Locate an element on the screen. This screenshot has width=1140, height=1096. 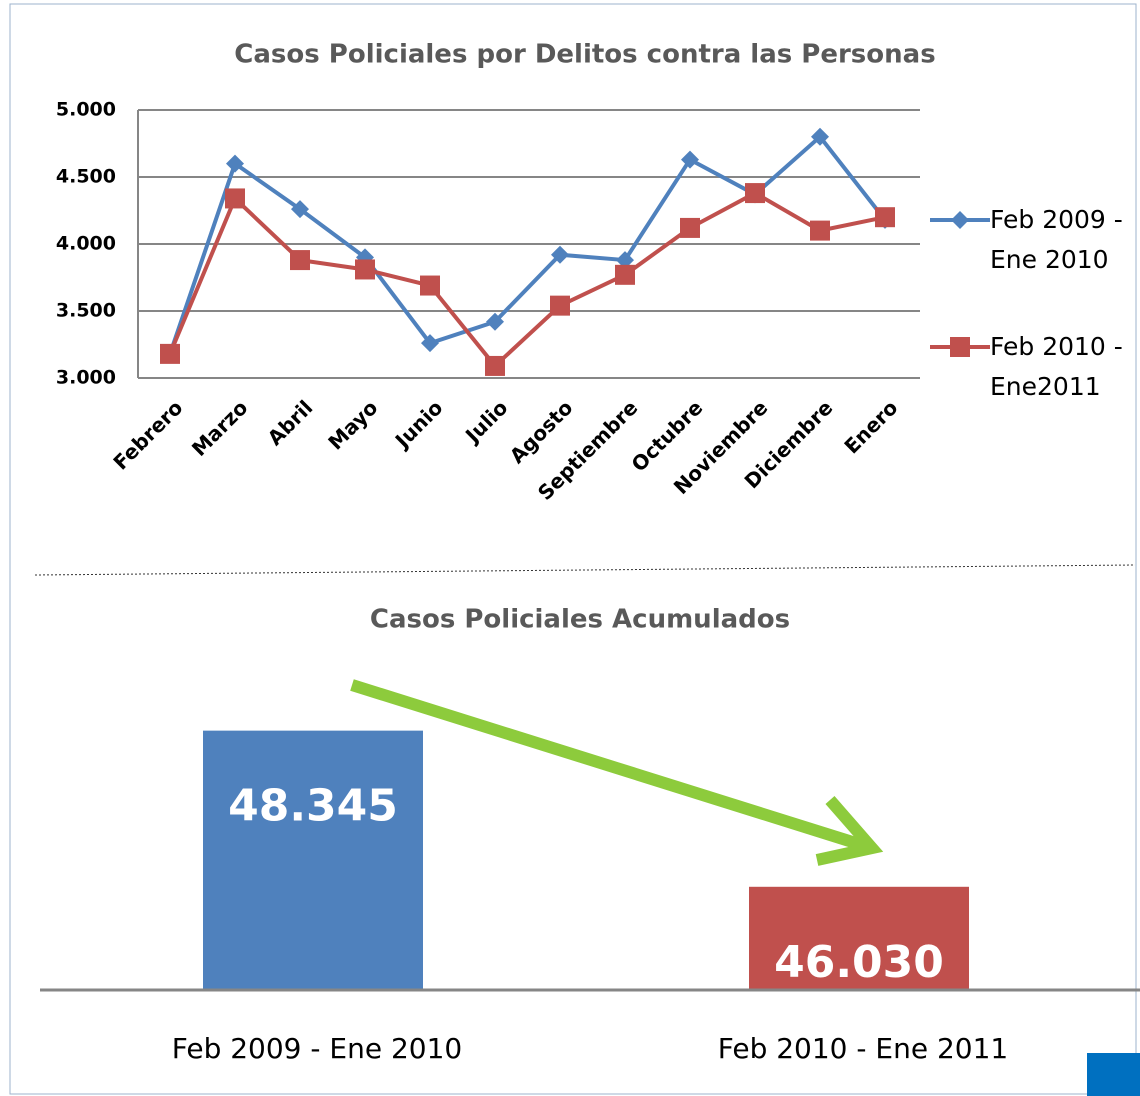
x-tick-label: Feb 2010 - Ene 2011 is located at coordinates (863, 1048).